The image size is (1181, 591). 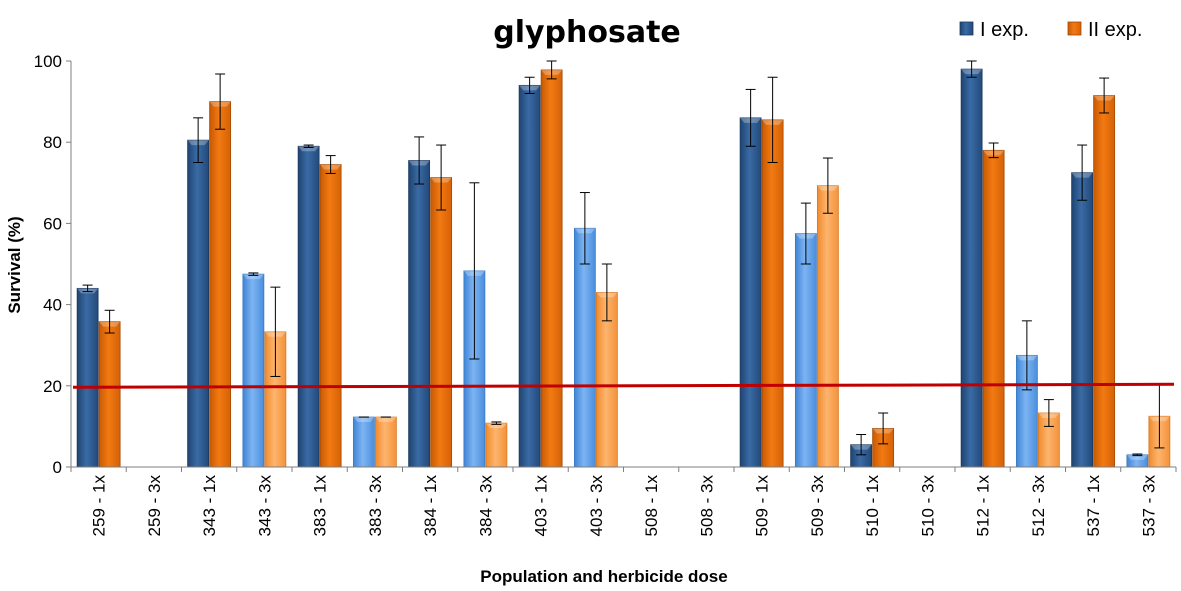 What do you see at coordinates (52, 305) in the screenshot?
I see `y-tick-label: 40` at bounding box center [52, 305].